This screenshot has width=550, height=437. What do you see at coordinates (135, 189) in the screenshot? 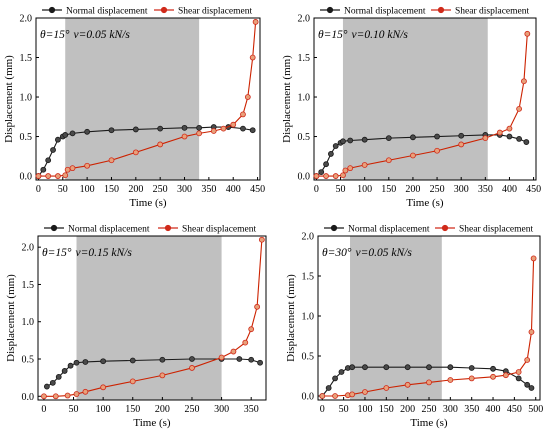
I see `x-tick-label: 200` at bounding box center [135, 189].